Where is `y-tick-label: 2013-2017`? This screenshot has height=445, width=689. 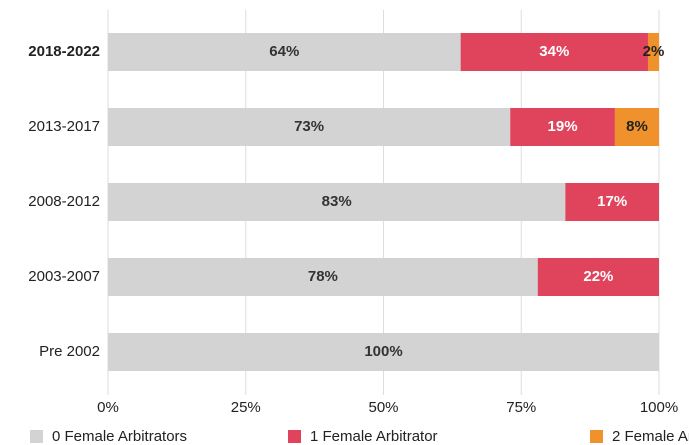
y-tick-label: 2013-2017 is located at coordinates (64, 126).